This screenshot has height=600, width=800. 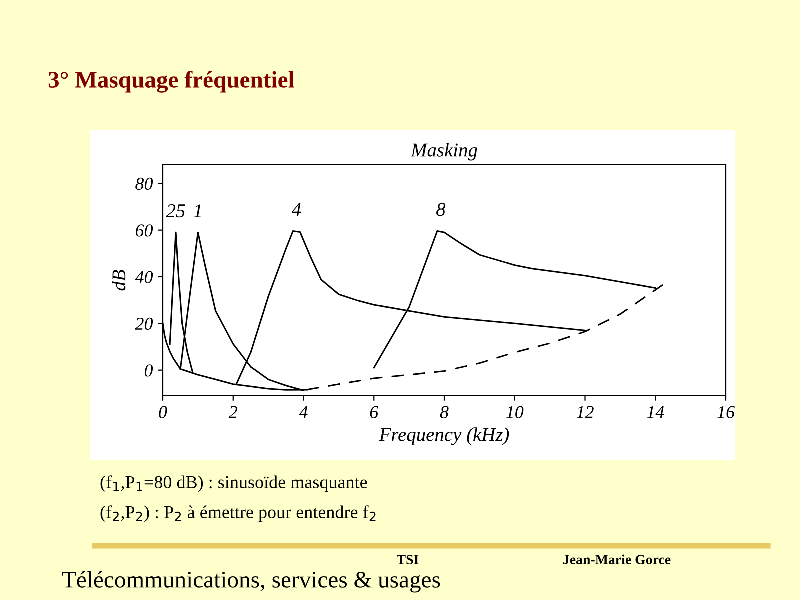 What do you see at coordinates (145, 184) in the screenshot?
I see `y-tick-label: 80` at bounding box center [145, 184].